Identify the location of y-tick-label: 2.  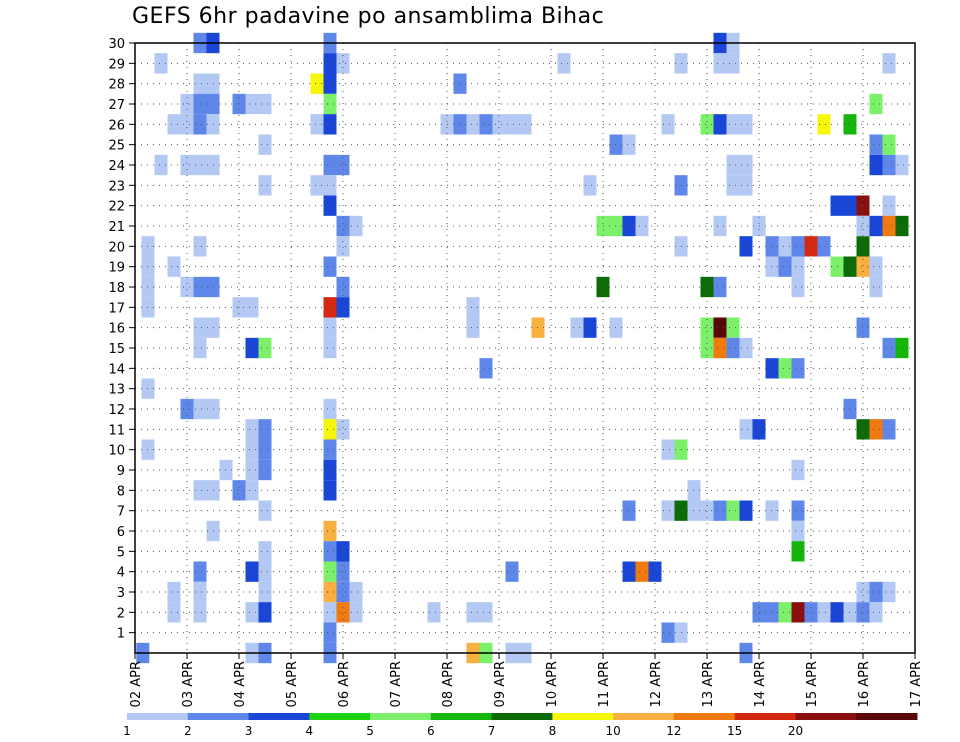
(121, 613).